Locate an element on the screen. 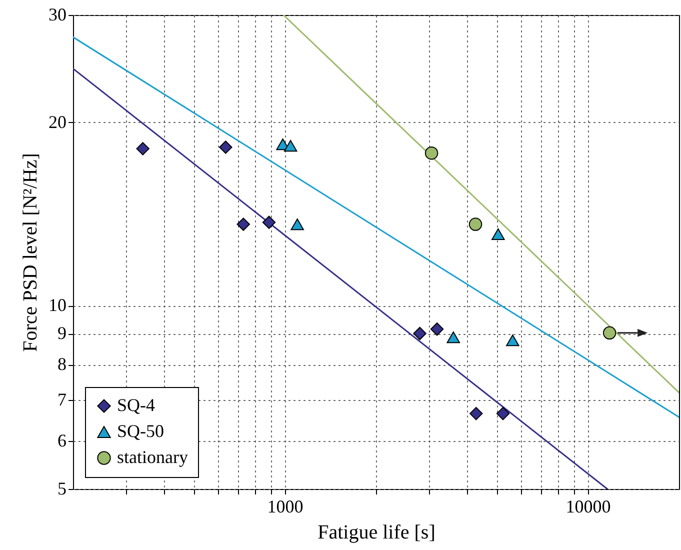 This screenshot has height=550, width=681. legend-label: SQ-4 is located at coordinates (136, 405).